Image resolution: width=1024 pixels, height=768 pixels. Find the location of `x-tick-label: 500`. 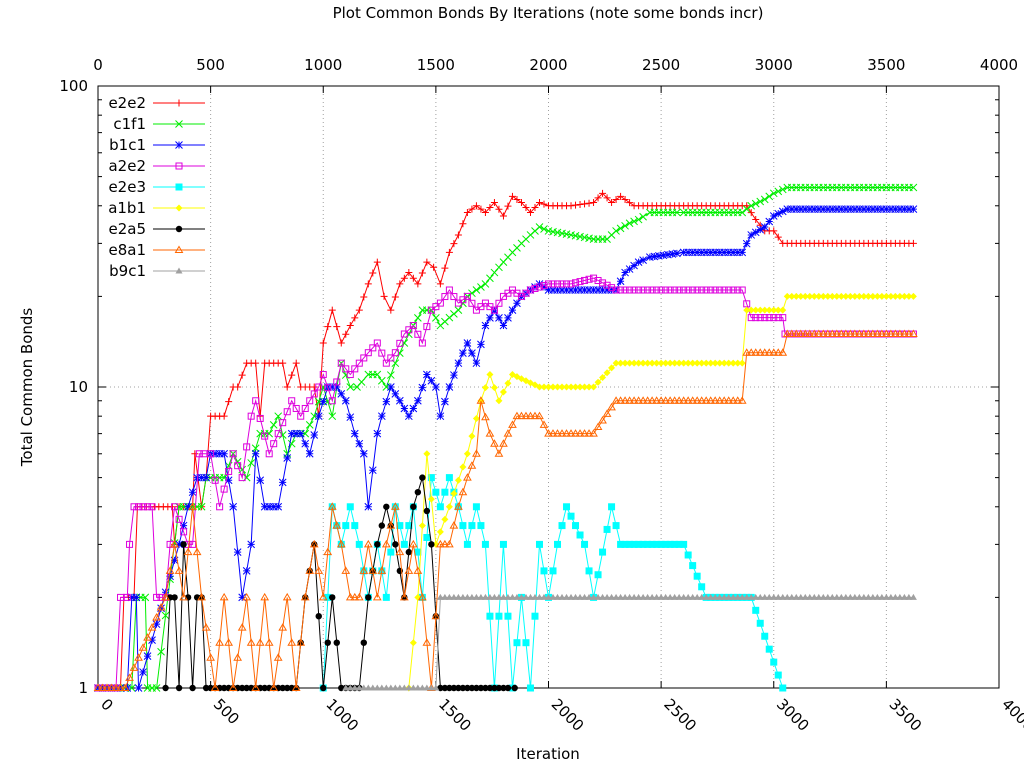

x-tick-label: 500 is located at coordinates (226, 711).